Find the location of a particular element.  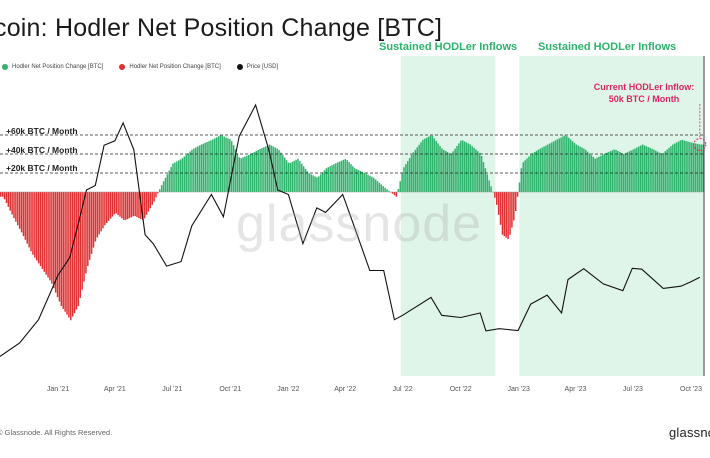

x-tick-label: Jul '23 is located at coordinates (632, 389).